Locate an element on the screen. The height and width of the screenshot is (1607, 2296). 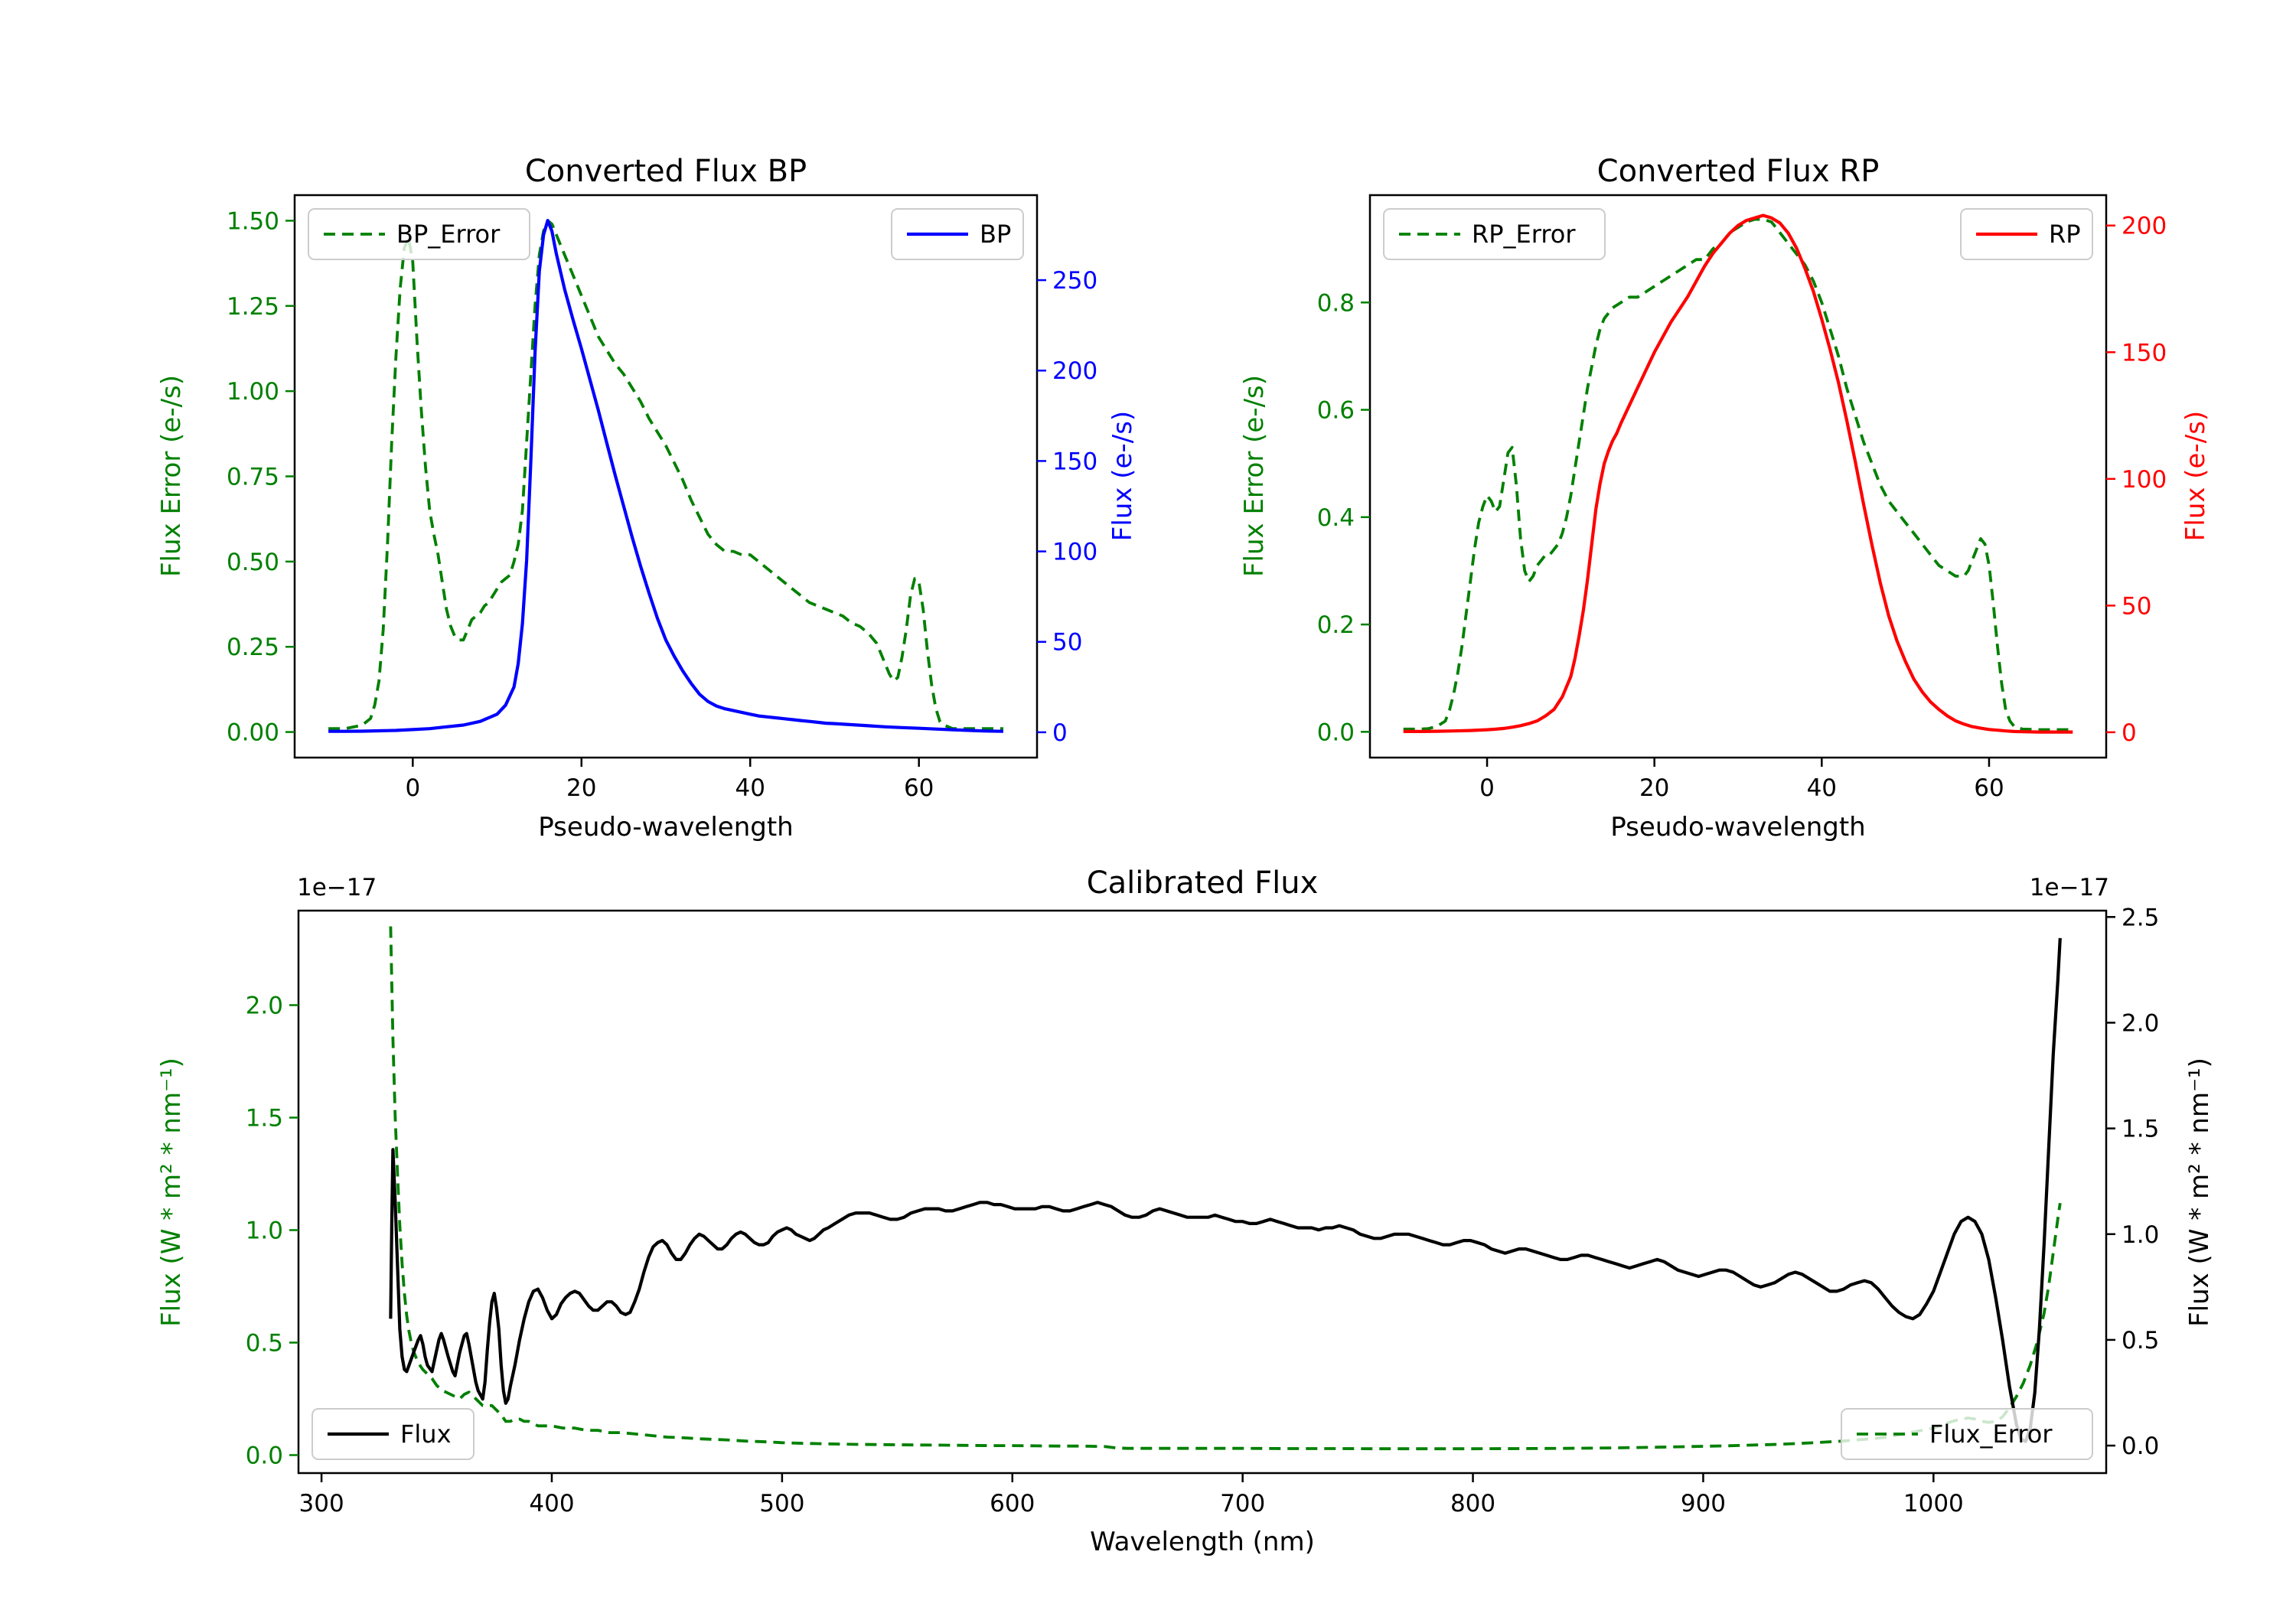
y-tick-label-left: 0.5 is located at coordinates (264, 1343).